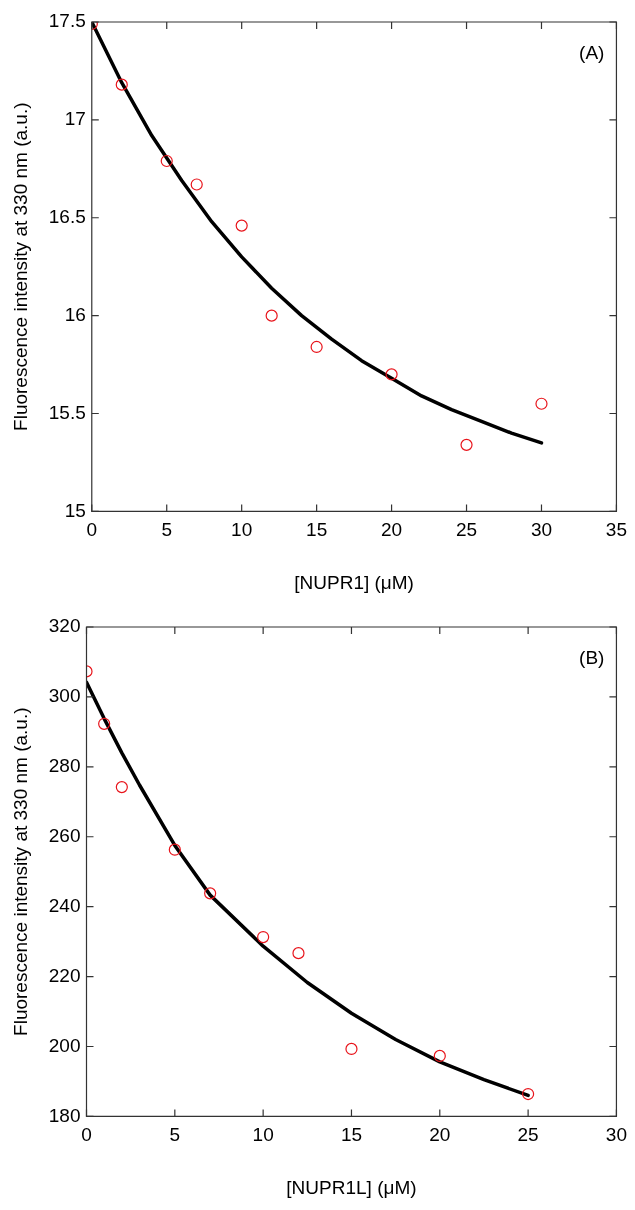  Describe the element at coordinates (592, 52) in the screenshot. I see `annotation: (A)` at that location.